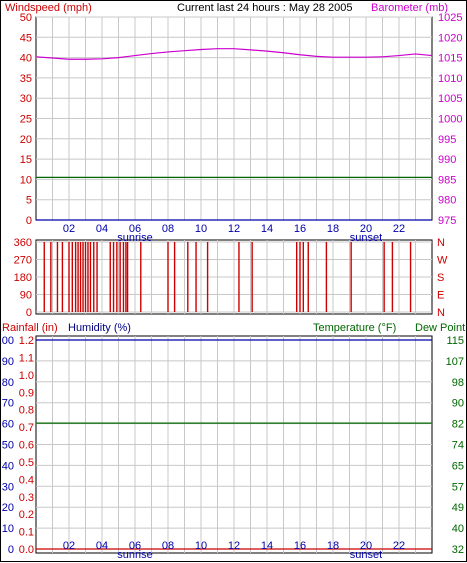  Describe the element at coordinates (455, 362) in the screenshot. I see `temperature-tick-label: 107` at that location.